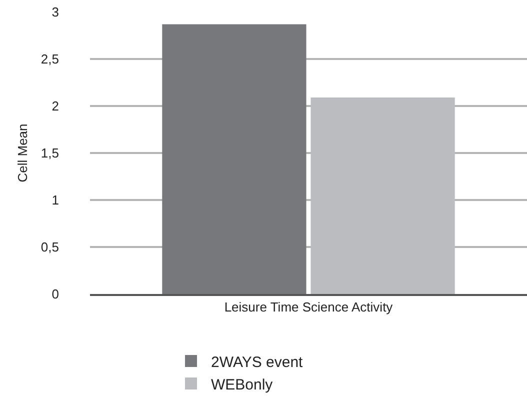 The width and height of the screenshot is (527, 409). Describe the element at coordinates (55, 106) in the screenshot. I see `y-tick-label: 2` at that location.